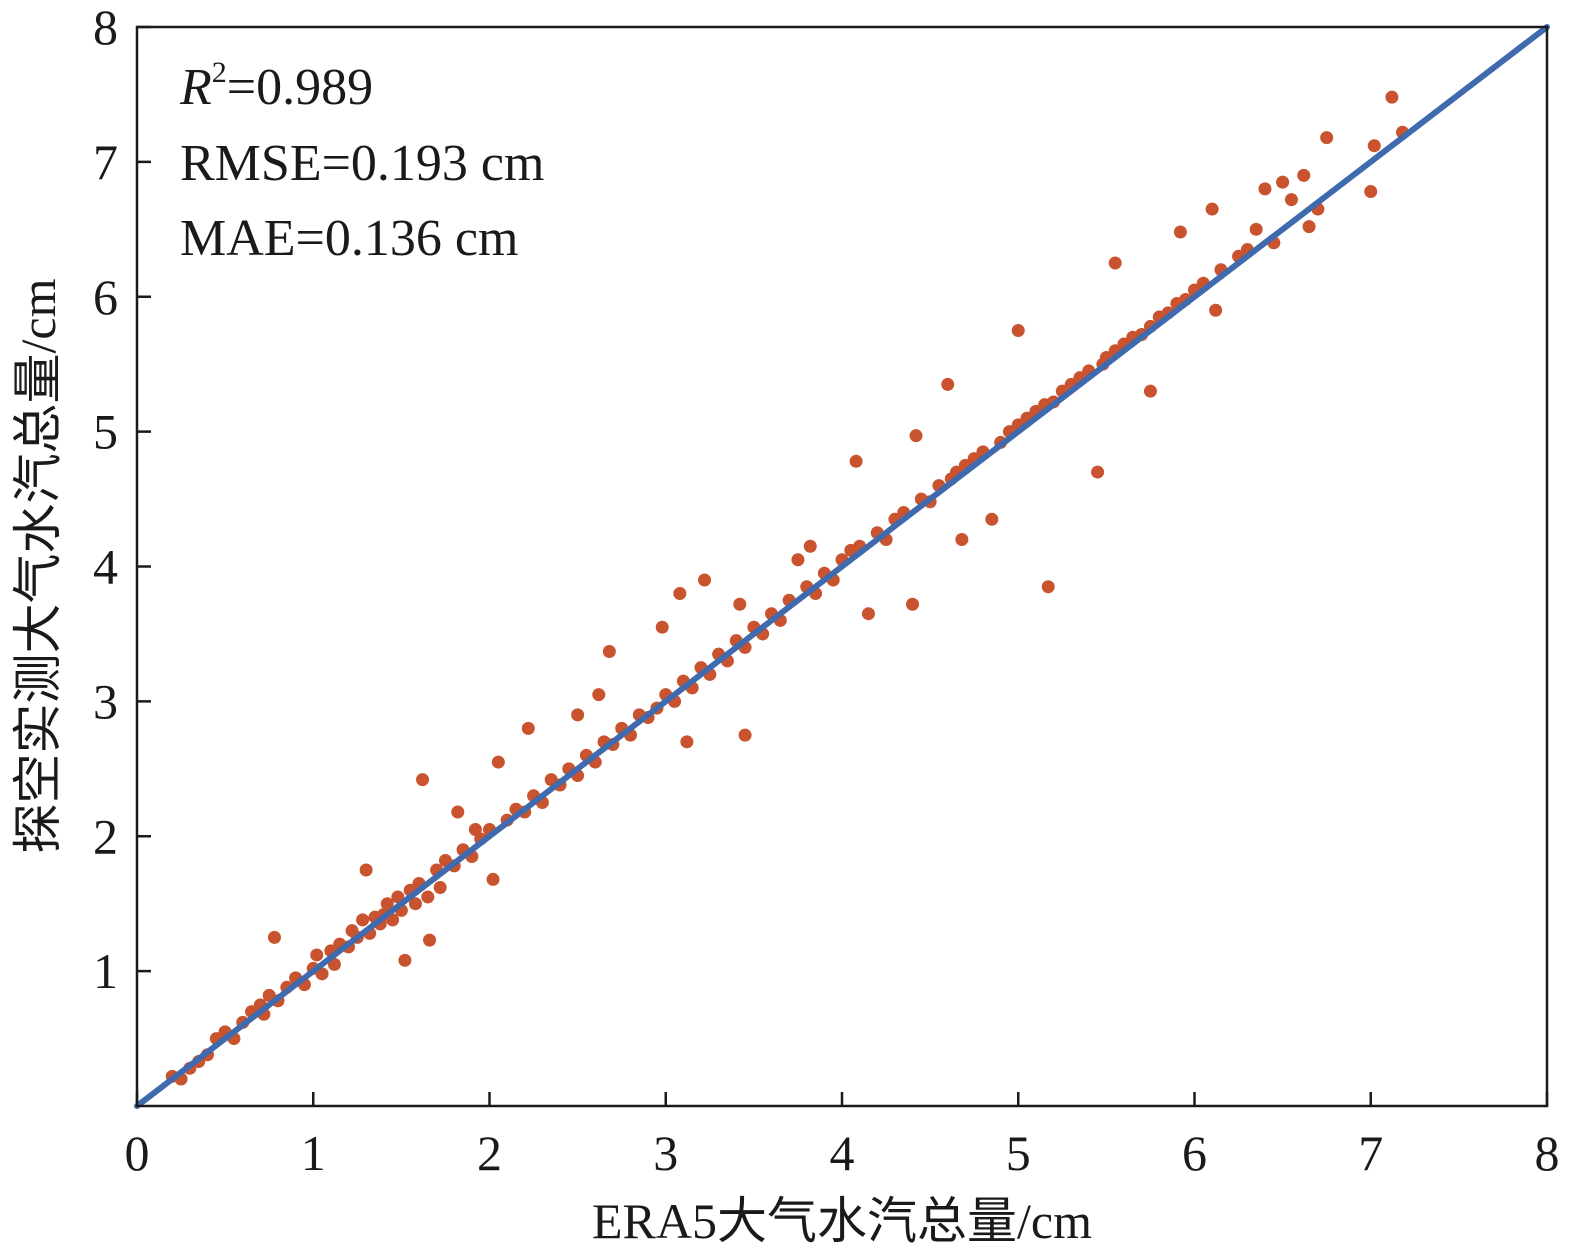 The height and width of the screenshot is (1256, 1570). Describe the element at coordinates (137, 1153) in the screenshot. I see `x-tick-label: 0` at that location.